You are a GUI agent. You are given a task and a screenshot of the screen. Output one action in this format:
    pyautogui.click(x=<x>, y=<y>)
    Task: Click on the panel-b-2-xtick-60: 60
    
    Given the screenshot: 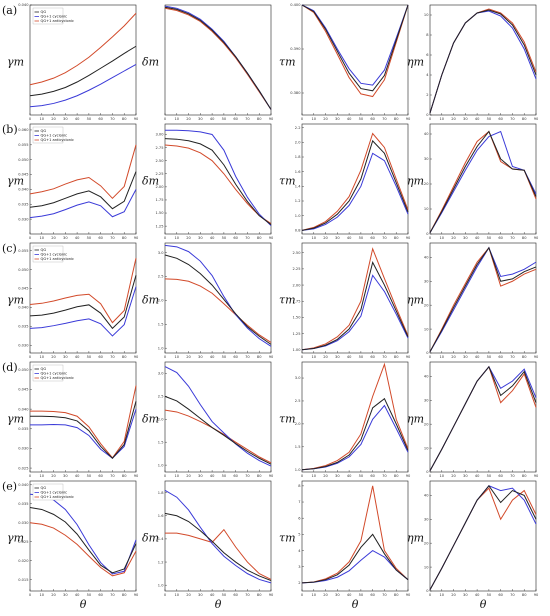 What is the action you would take?
    pyautogui.click(x=235, y=238)
    